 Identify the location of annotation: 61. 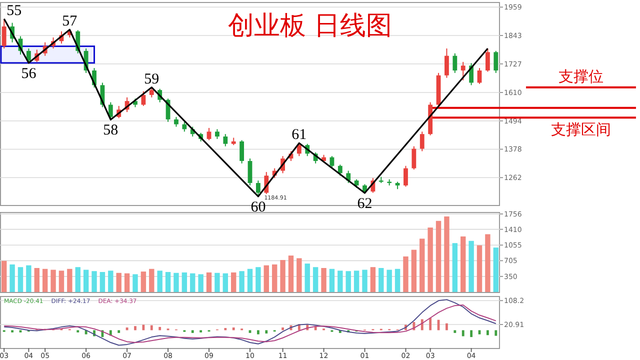
(299, 135).